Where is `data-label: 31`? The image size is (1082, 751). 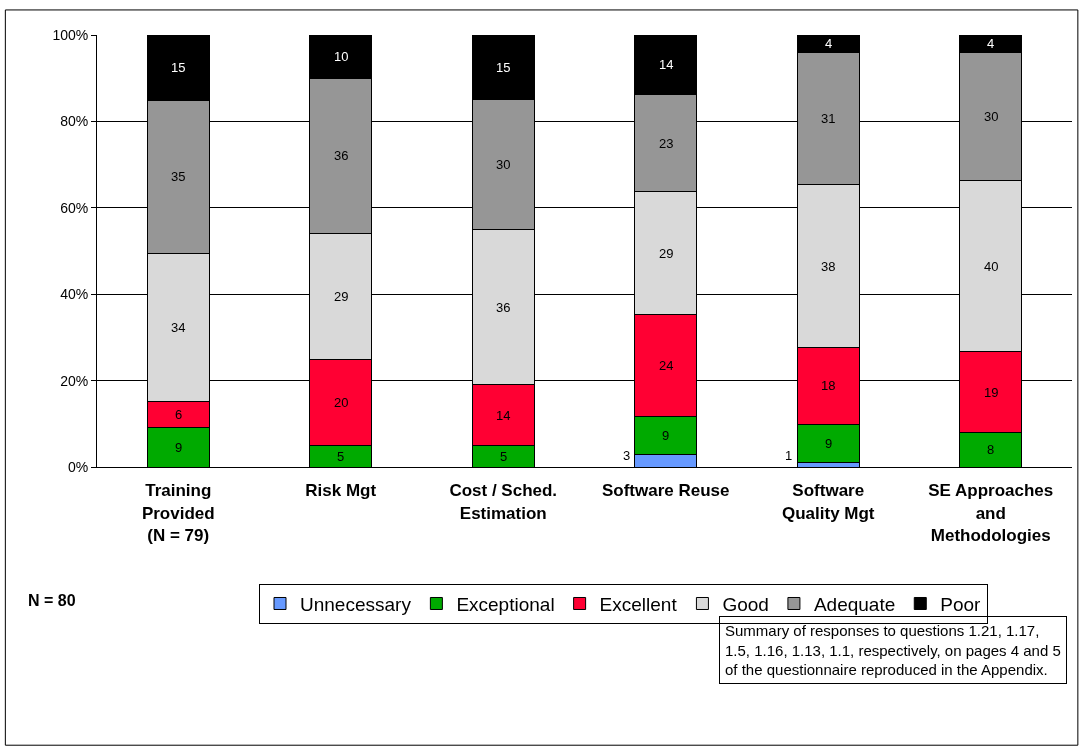 data-label: 31 is located at coordinates (828, 118).